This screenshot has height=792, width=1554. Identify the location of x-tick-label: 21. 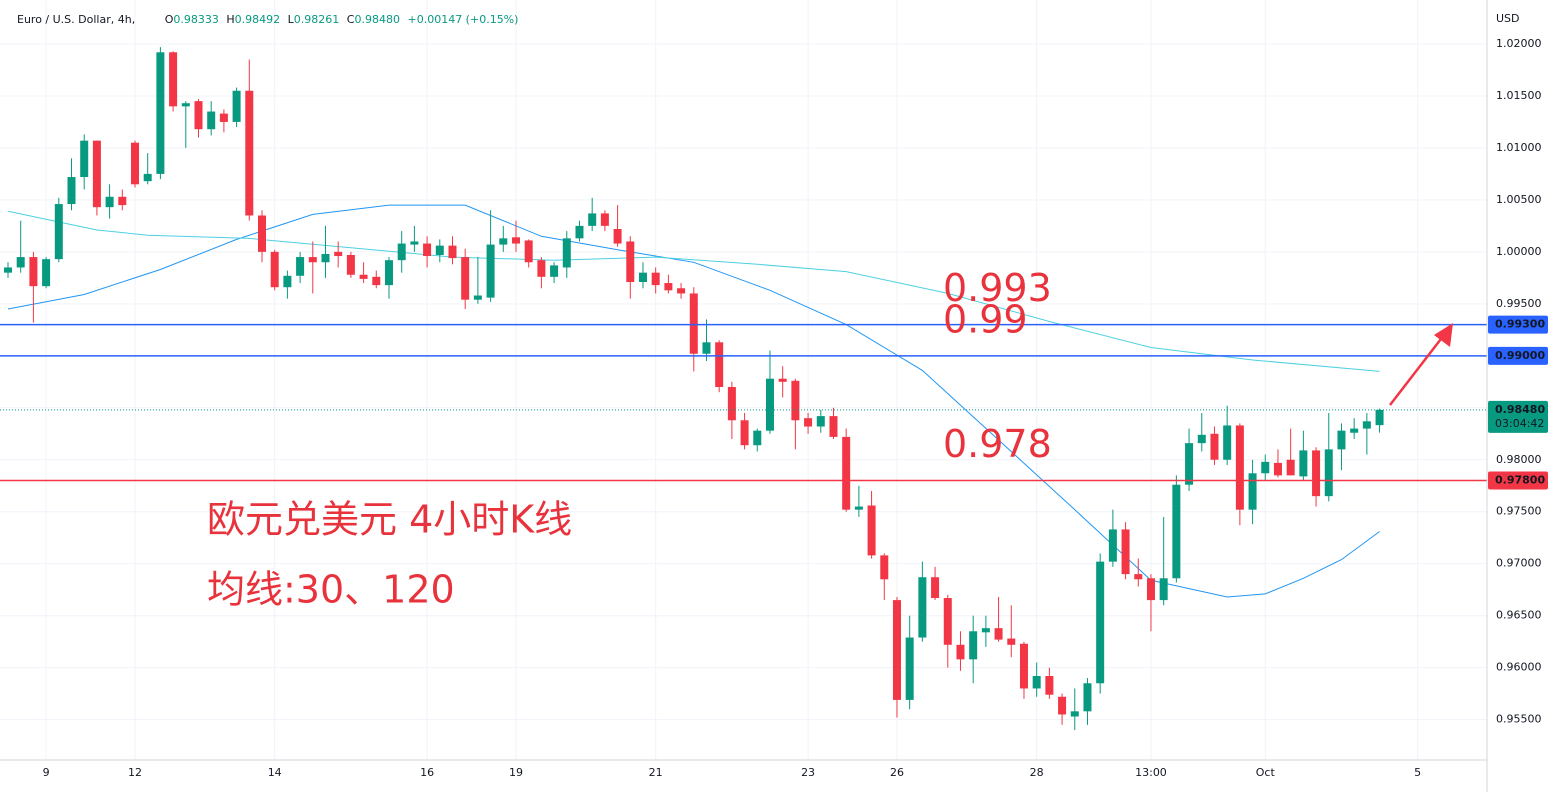
(656, 772).